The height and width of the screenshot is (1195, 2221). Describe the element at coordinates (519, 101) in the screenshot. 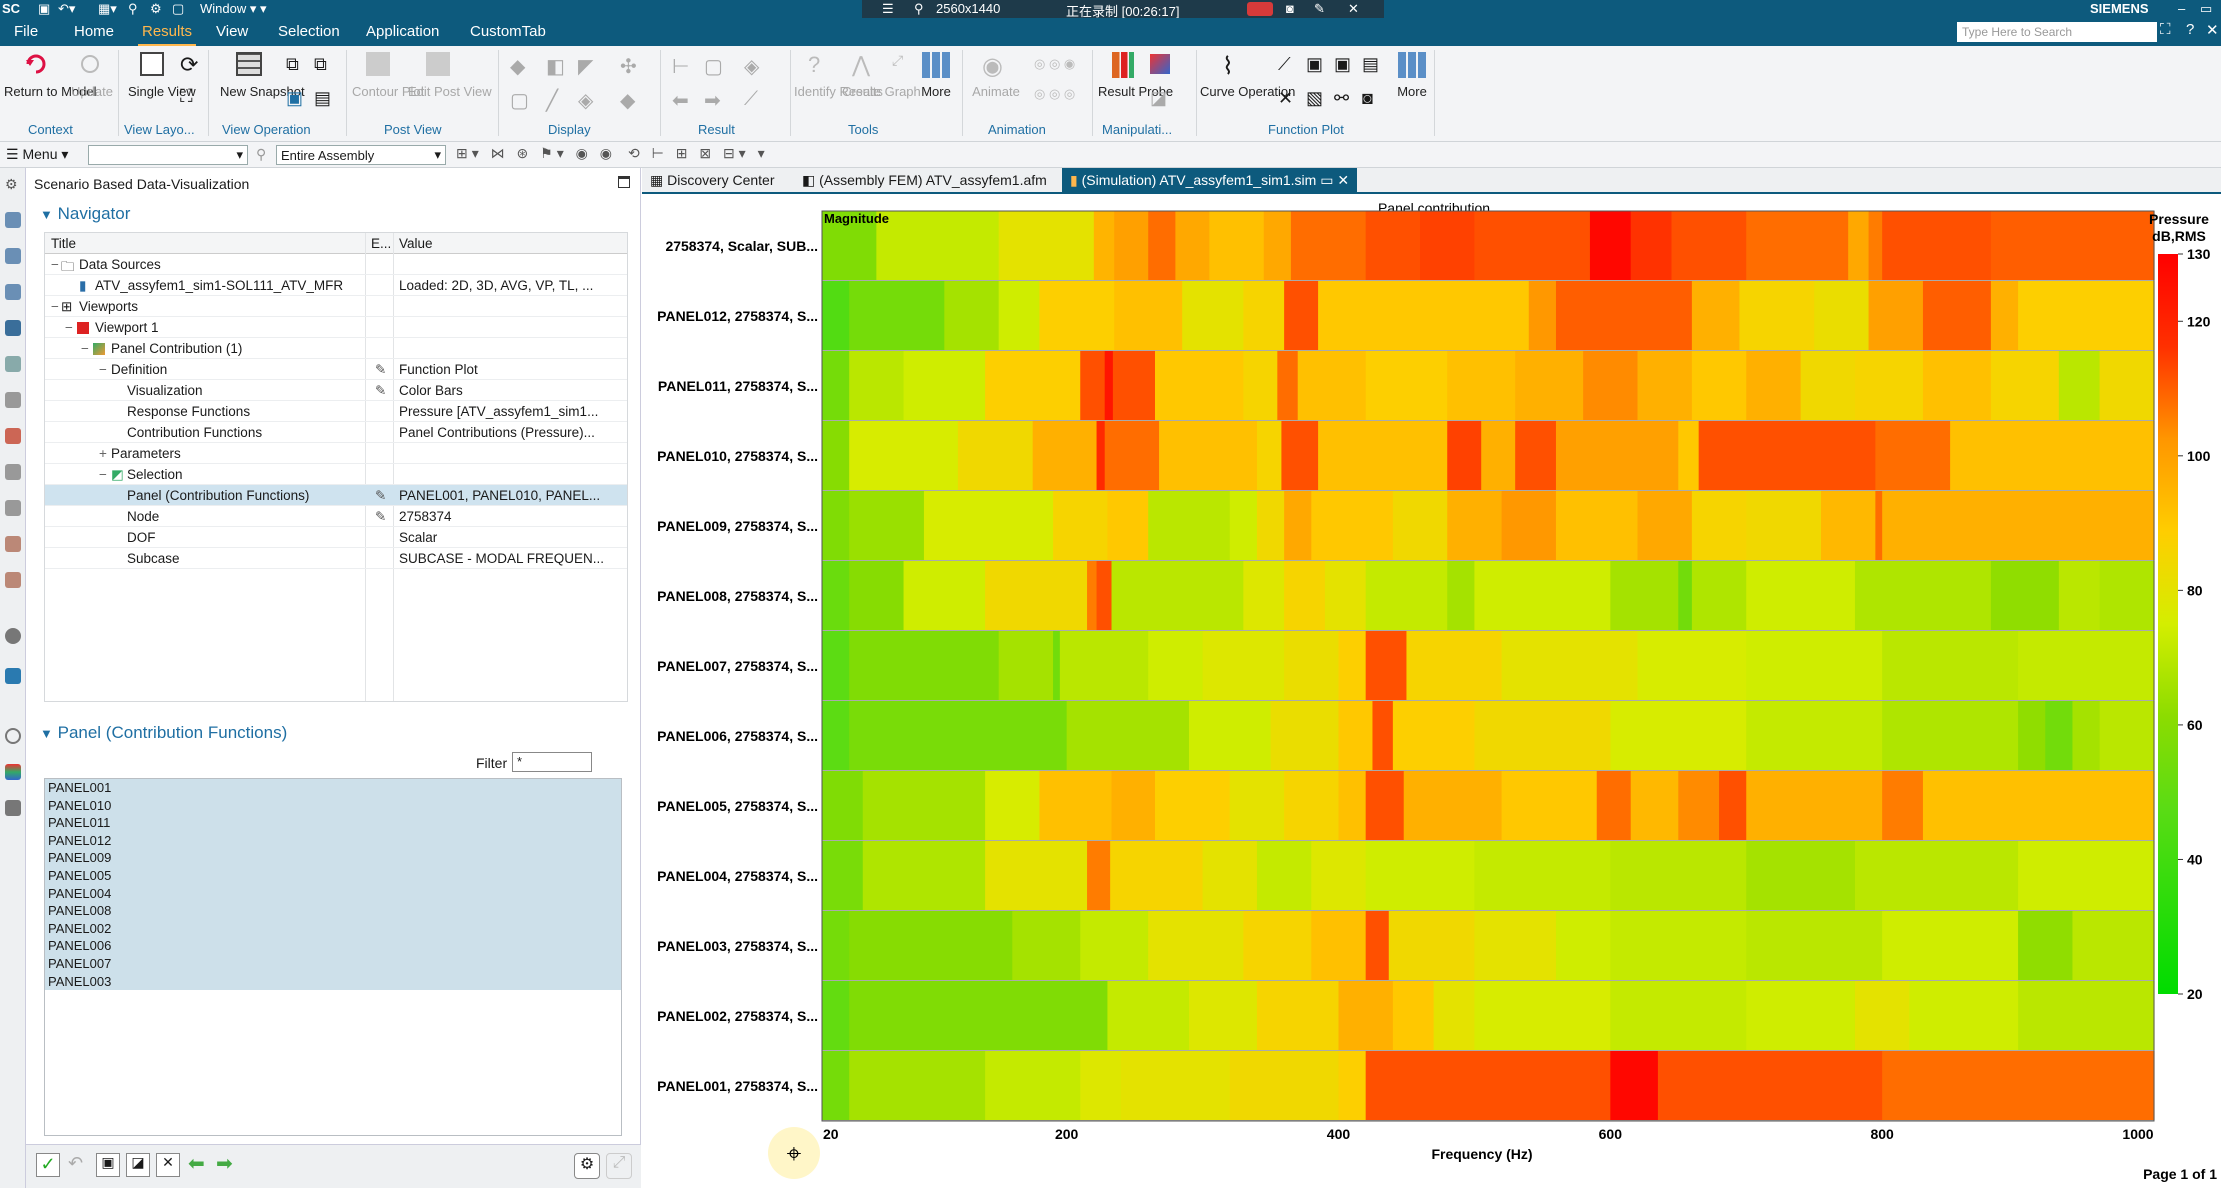

I see `display-icon-5: ▢` at that location.